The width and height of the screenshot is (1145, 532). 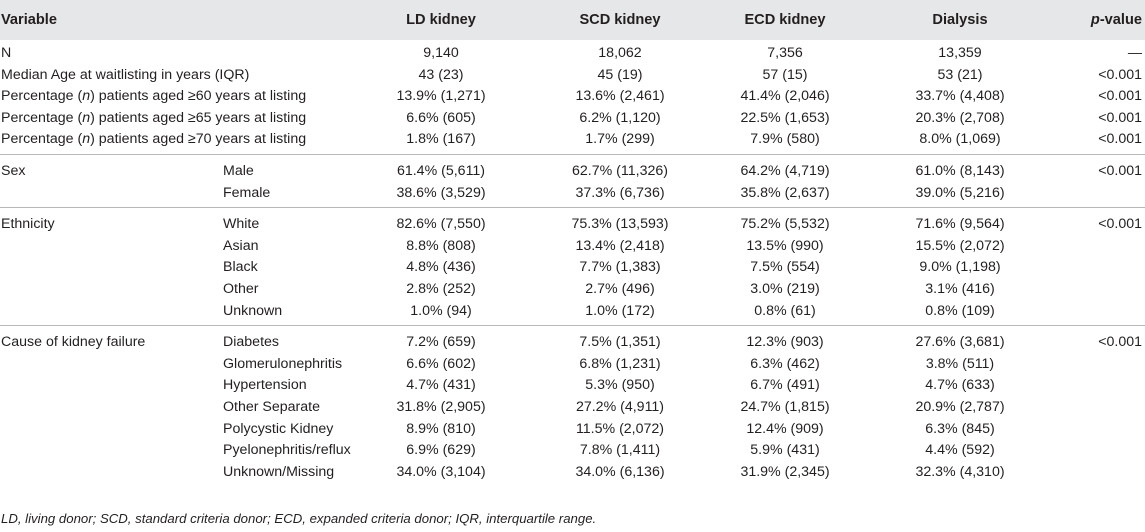 I want to click on table-cell-c3: 13.6% (2,461), so click(x=620, y=96).